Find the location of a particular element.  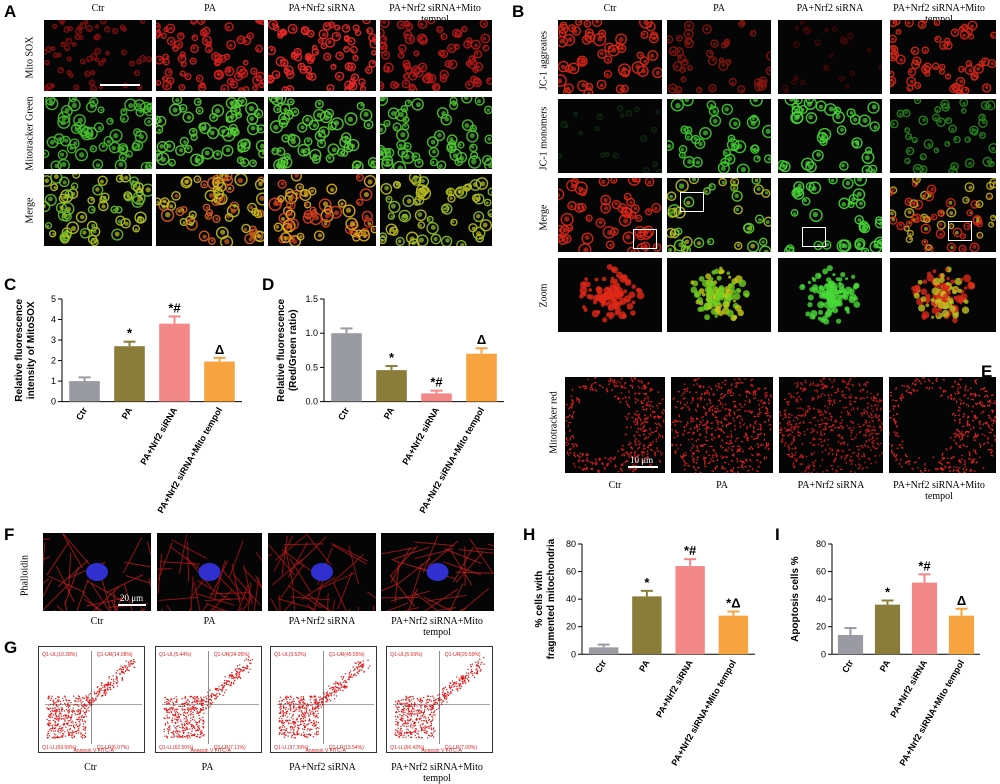

panel-f-pa is located at coordinates (209, 572).